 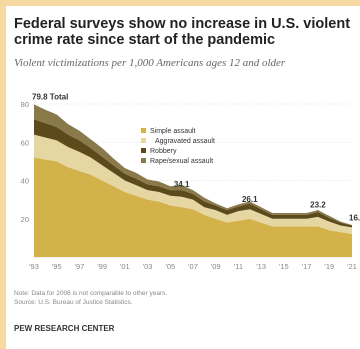 What do you see at coordinates (25, 181) in the screenshot?
I see `y-tick-label: 40` at bounding box center [25, 181].